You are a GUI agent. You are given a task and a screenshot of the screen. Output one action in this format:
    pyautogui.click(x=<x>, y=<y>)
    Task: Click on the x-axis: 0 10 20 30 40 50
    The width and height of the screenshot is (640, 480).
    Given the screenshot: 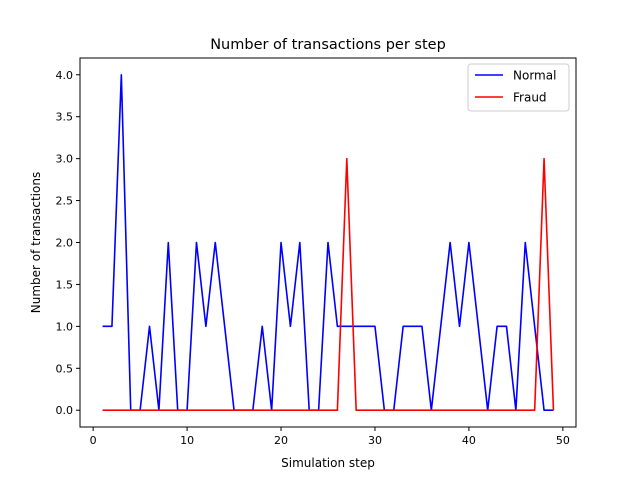 What is the action you would take?
    pyautogui.click(x=330, y=437)
    